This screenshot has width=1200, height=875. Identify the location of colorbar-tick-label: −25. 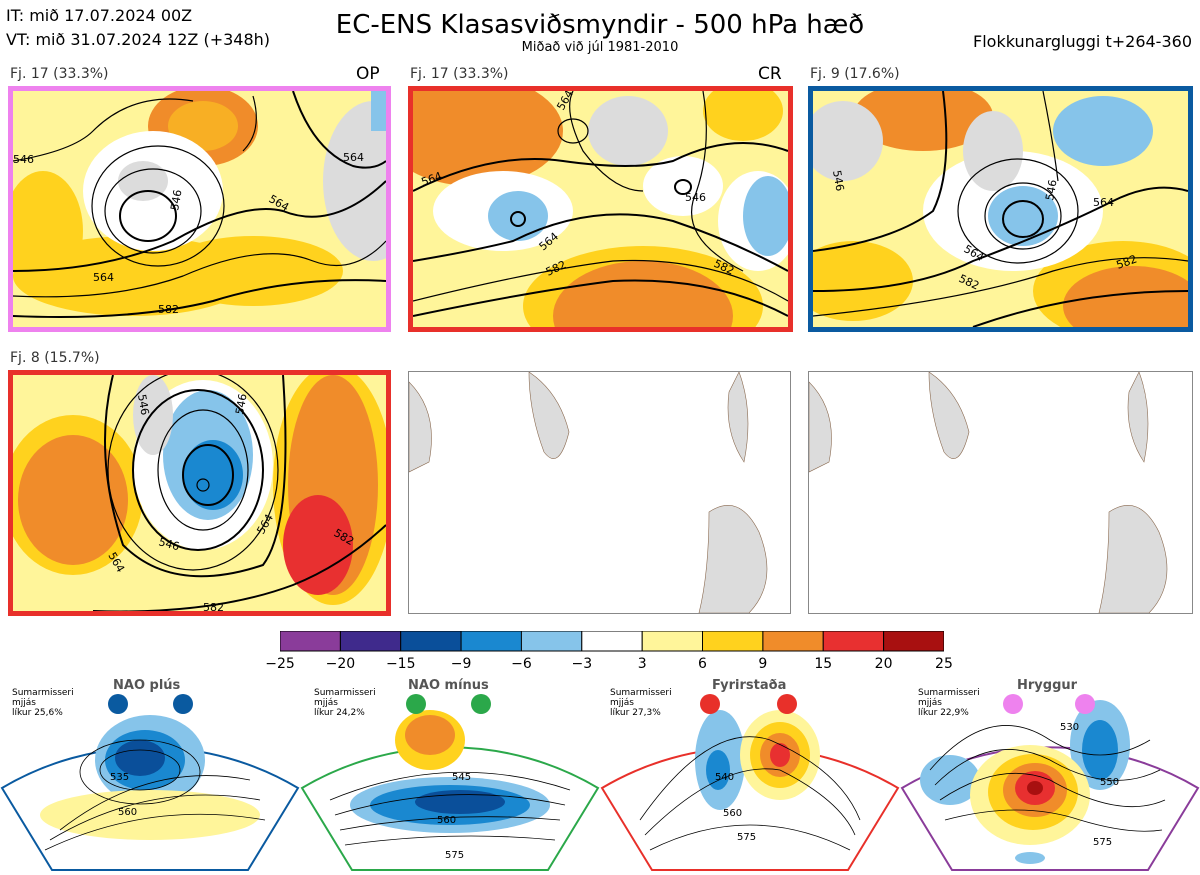
(280, 664).